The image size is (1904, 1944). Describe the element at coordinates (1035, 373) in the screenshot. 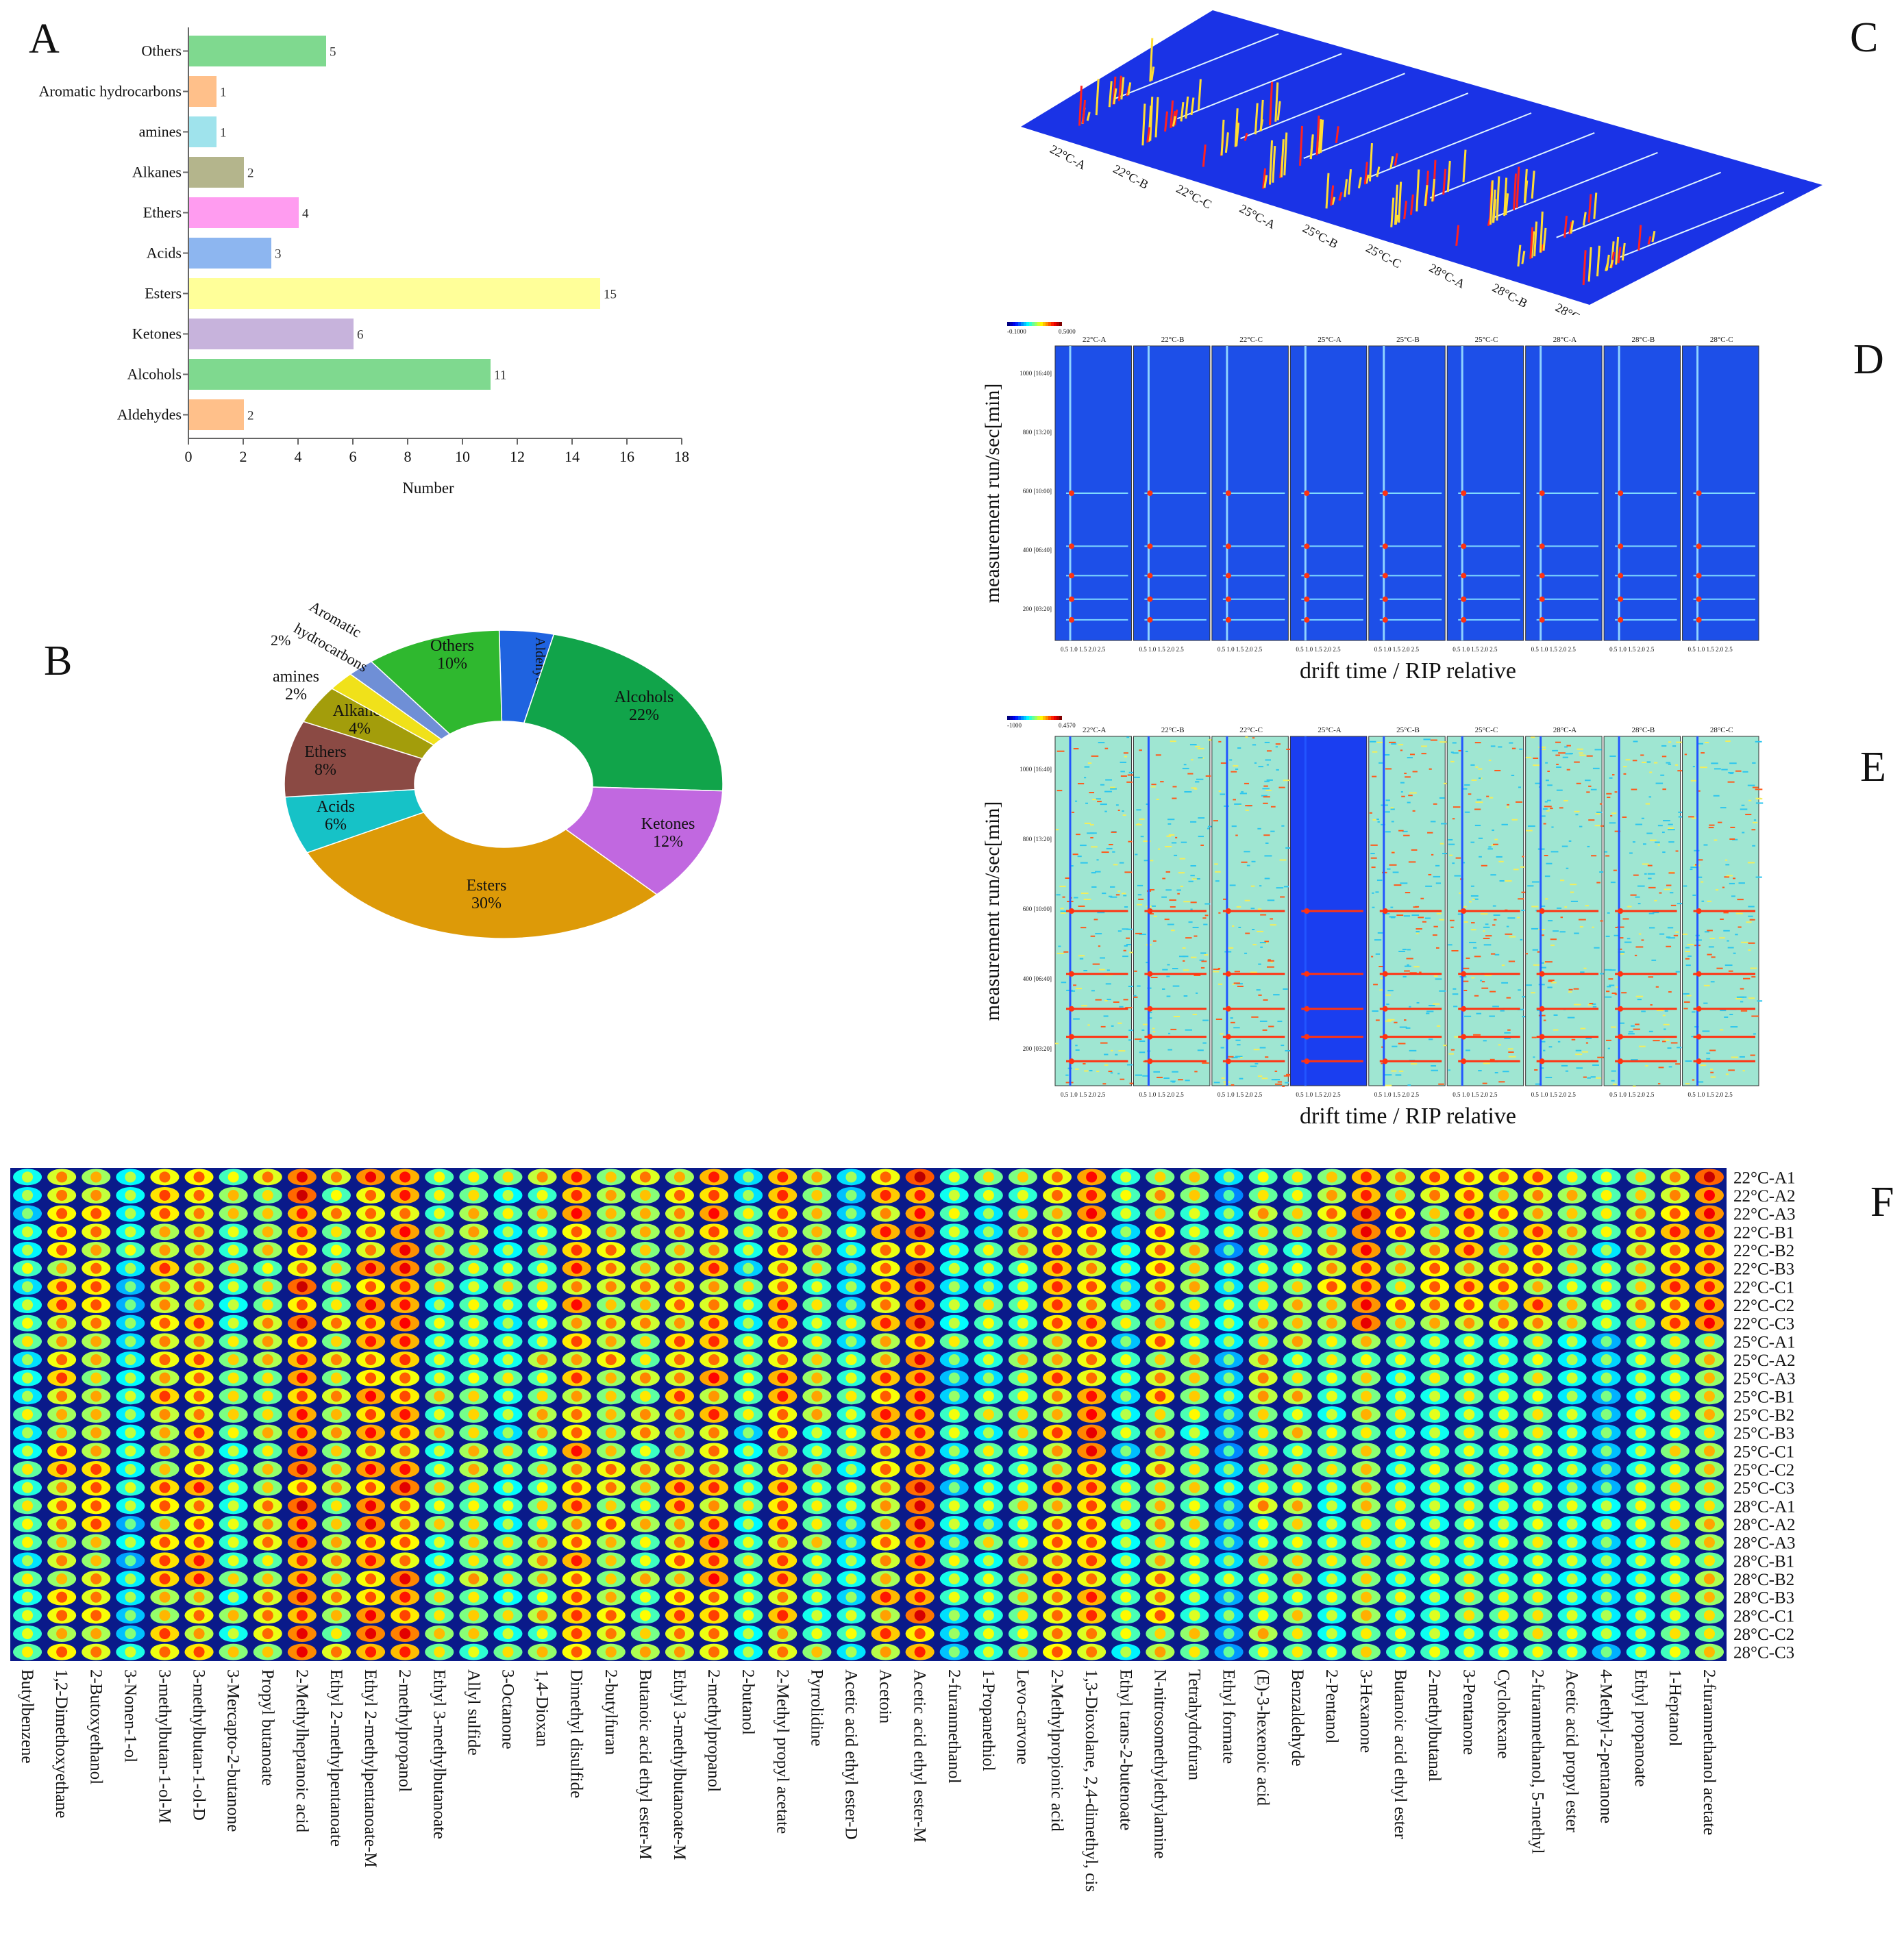

I see `y-tick-label: 1000 [16:40]` at that location.